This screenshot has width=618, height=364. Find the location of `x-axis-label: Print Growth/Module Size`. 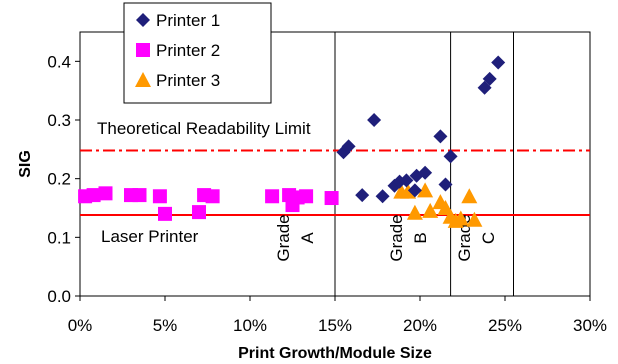

x-axis-label: Print Growth/Module Size is located at coordinates (335, 353).